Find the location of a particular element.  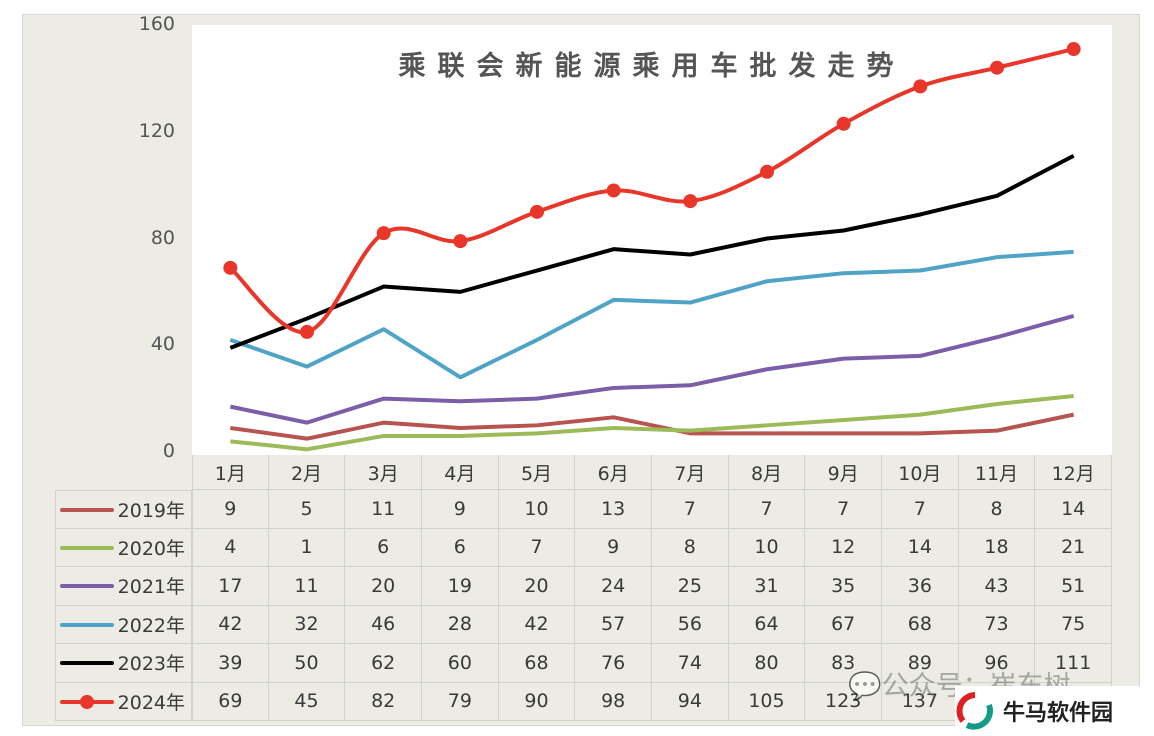

table-cell: 50 is located at coordinates (307, 663).